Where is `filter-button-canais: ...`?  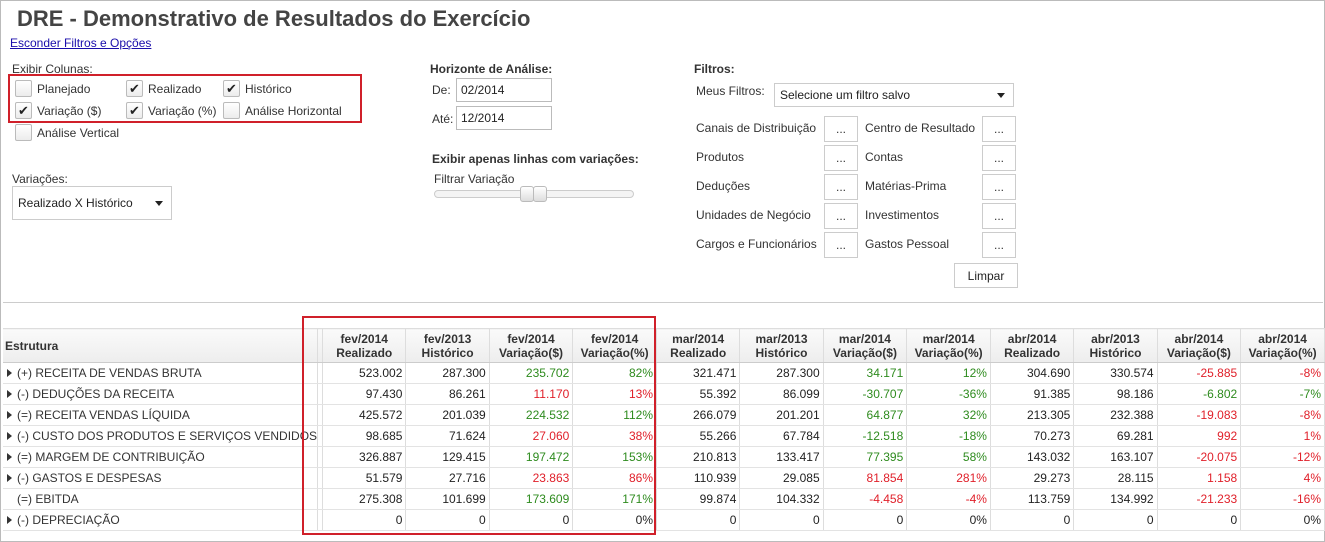 filter-button-canais: ... is located at coordinates (841, 129).